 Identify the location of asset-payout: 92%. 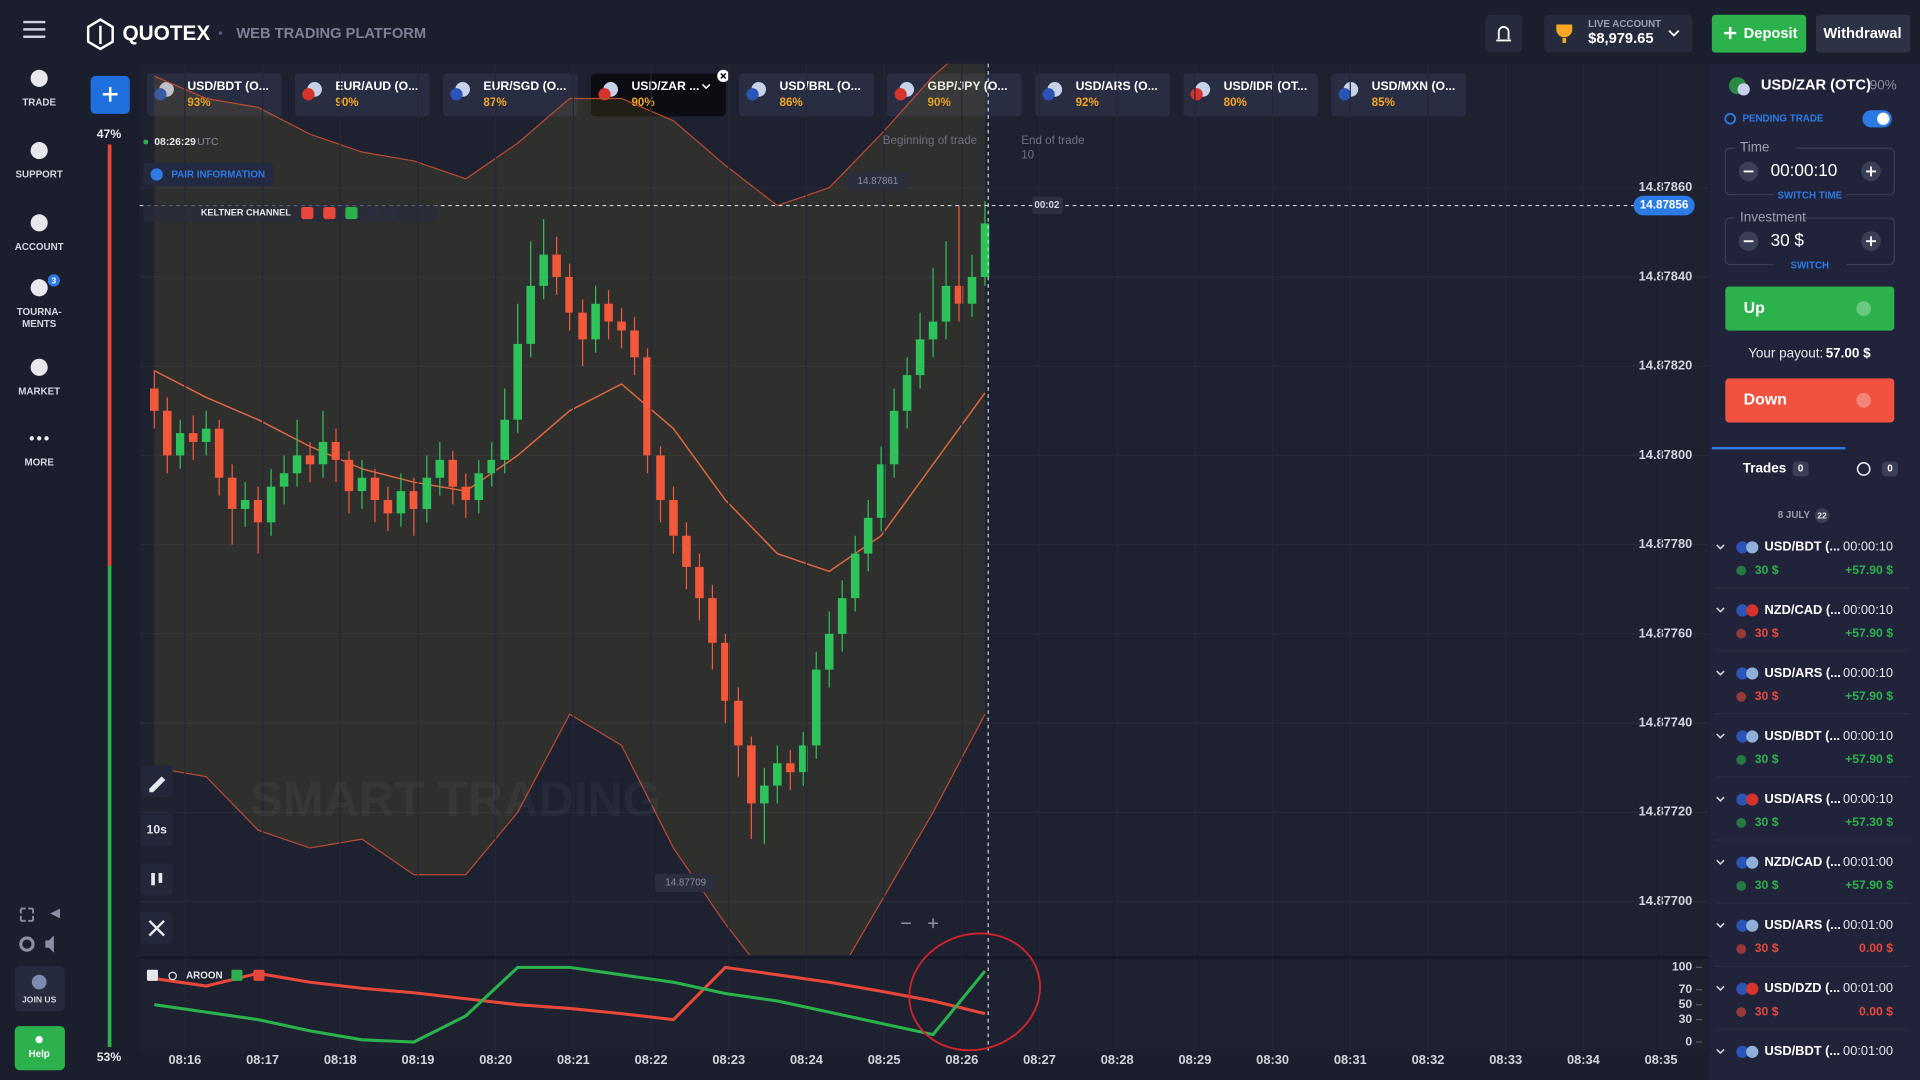
(1088, 102).